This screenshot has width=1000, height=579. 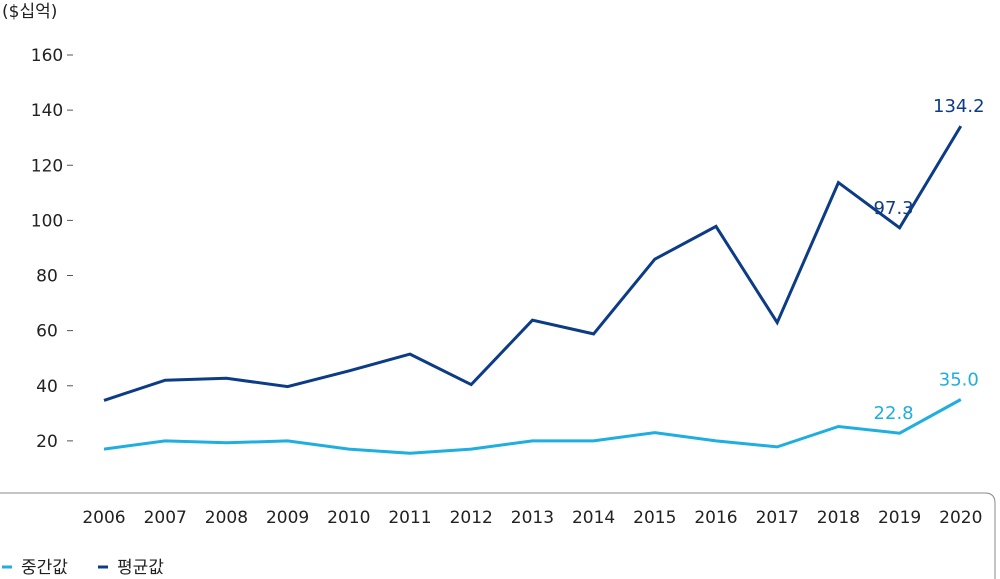 I want to click on y-tick-label: 40, so click(x=47, y=387).